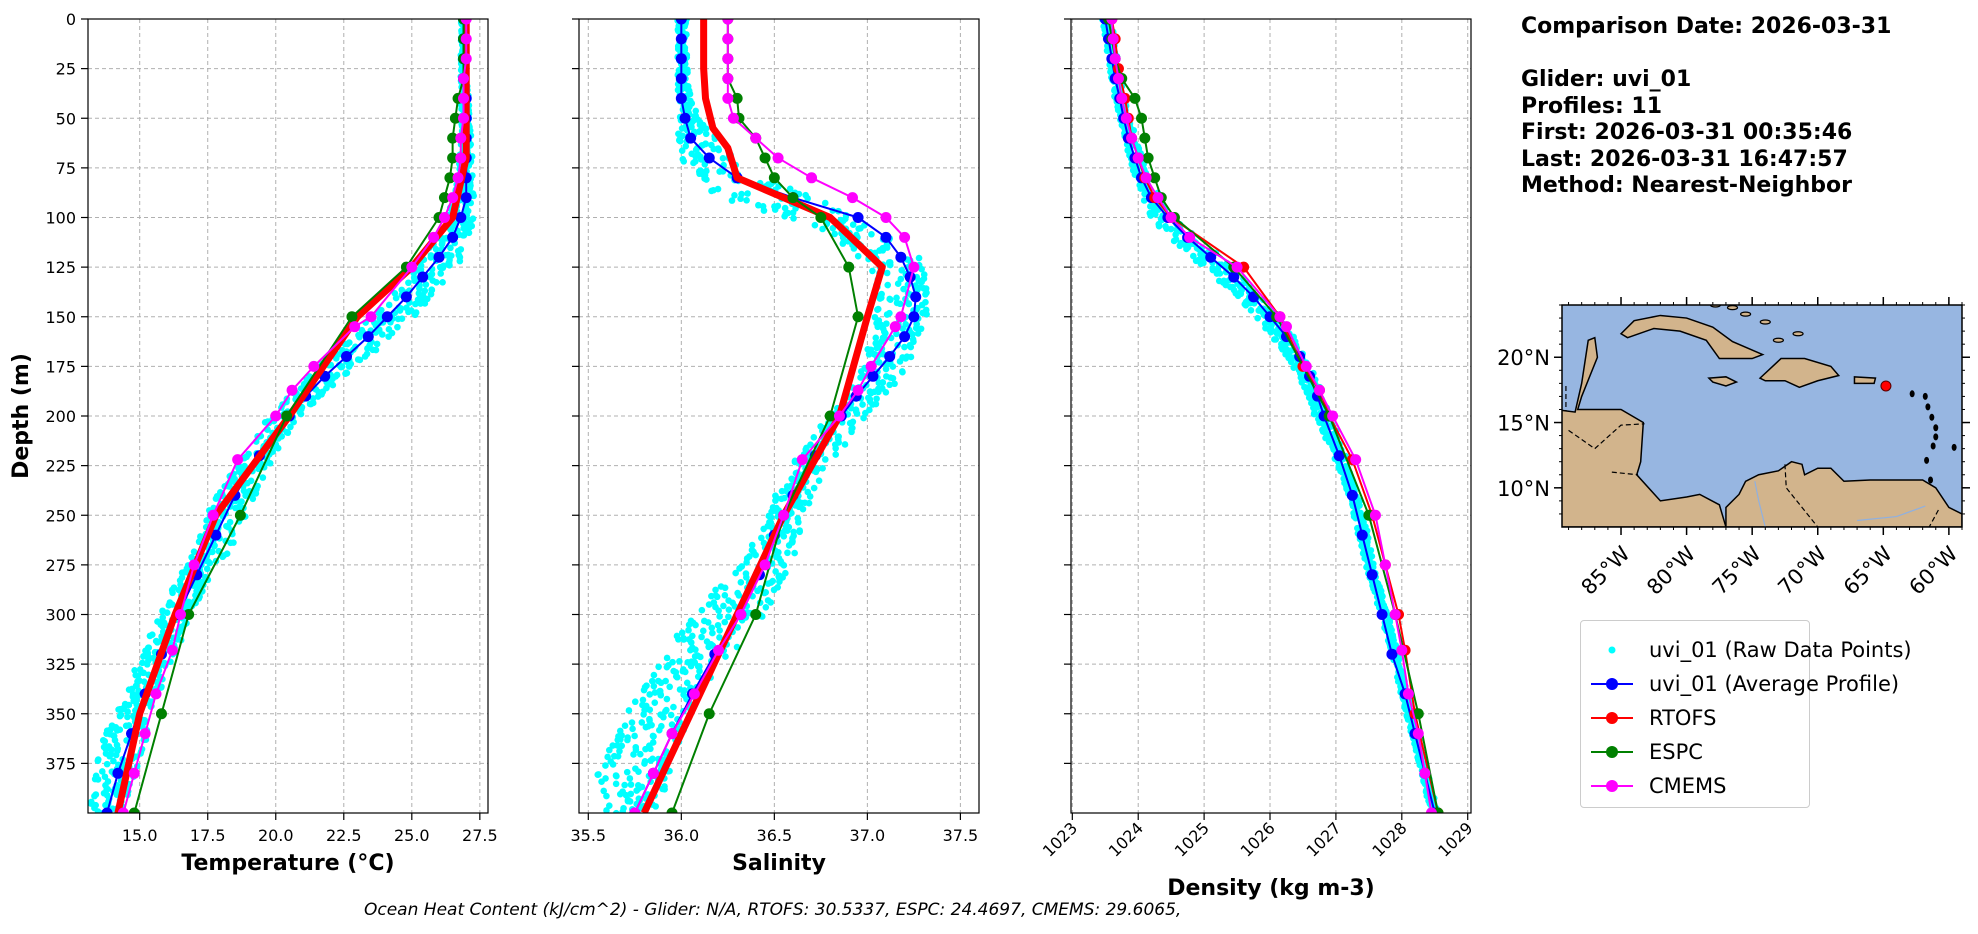  What do you see at coordinates (868, 835) in the screenshot?
I see `x-tick-label: 37.0` at bounding box center [868, 835].